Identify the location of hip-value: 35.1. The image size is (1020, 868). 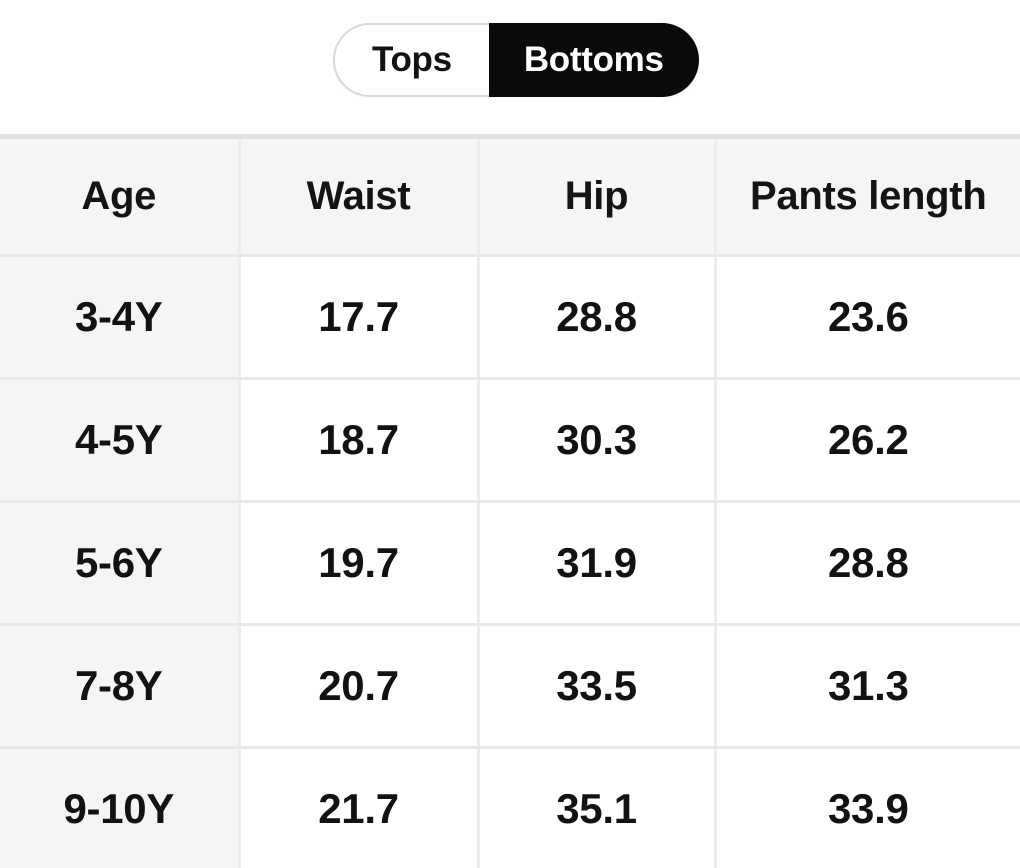
(597, 807).